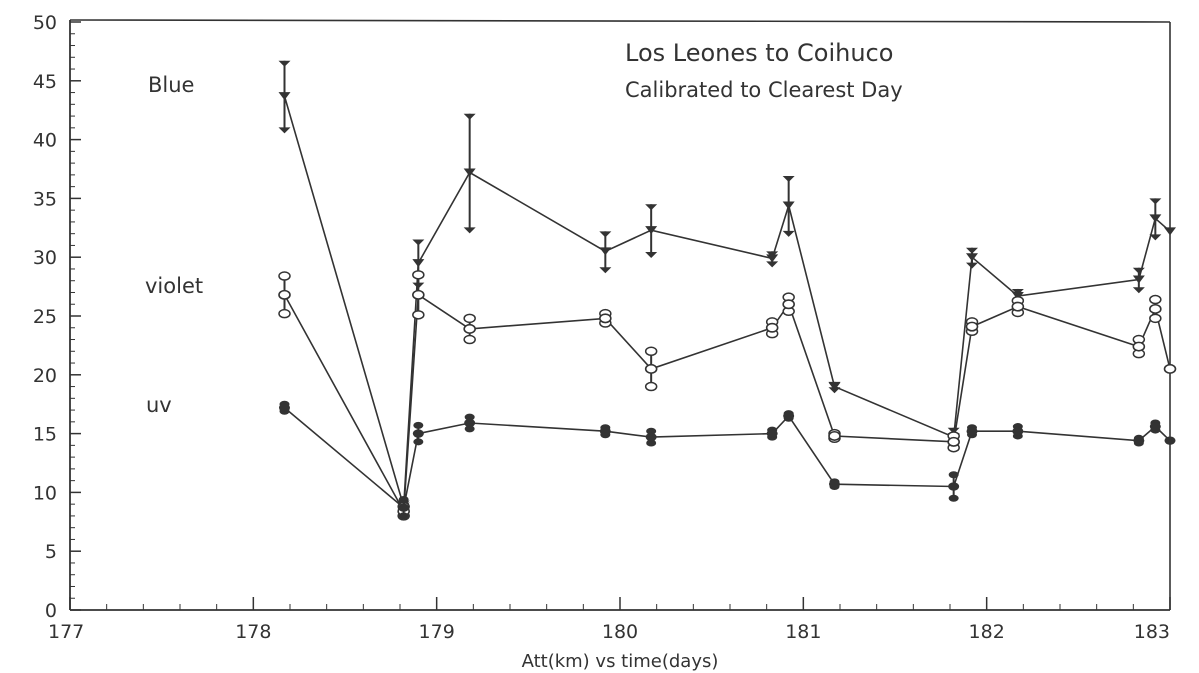 The image size is (1199, 673). What do you see at coordinates (45, 82) in the screenshot?
I see `y-tick-label: 45` at bounding box center [45, 82].